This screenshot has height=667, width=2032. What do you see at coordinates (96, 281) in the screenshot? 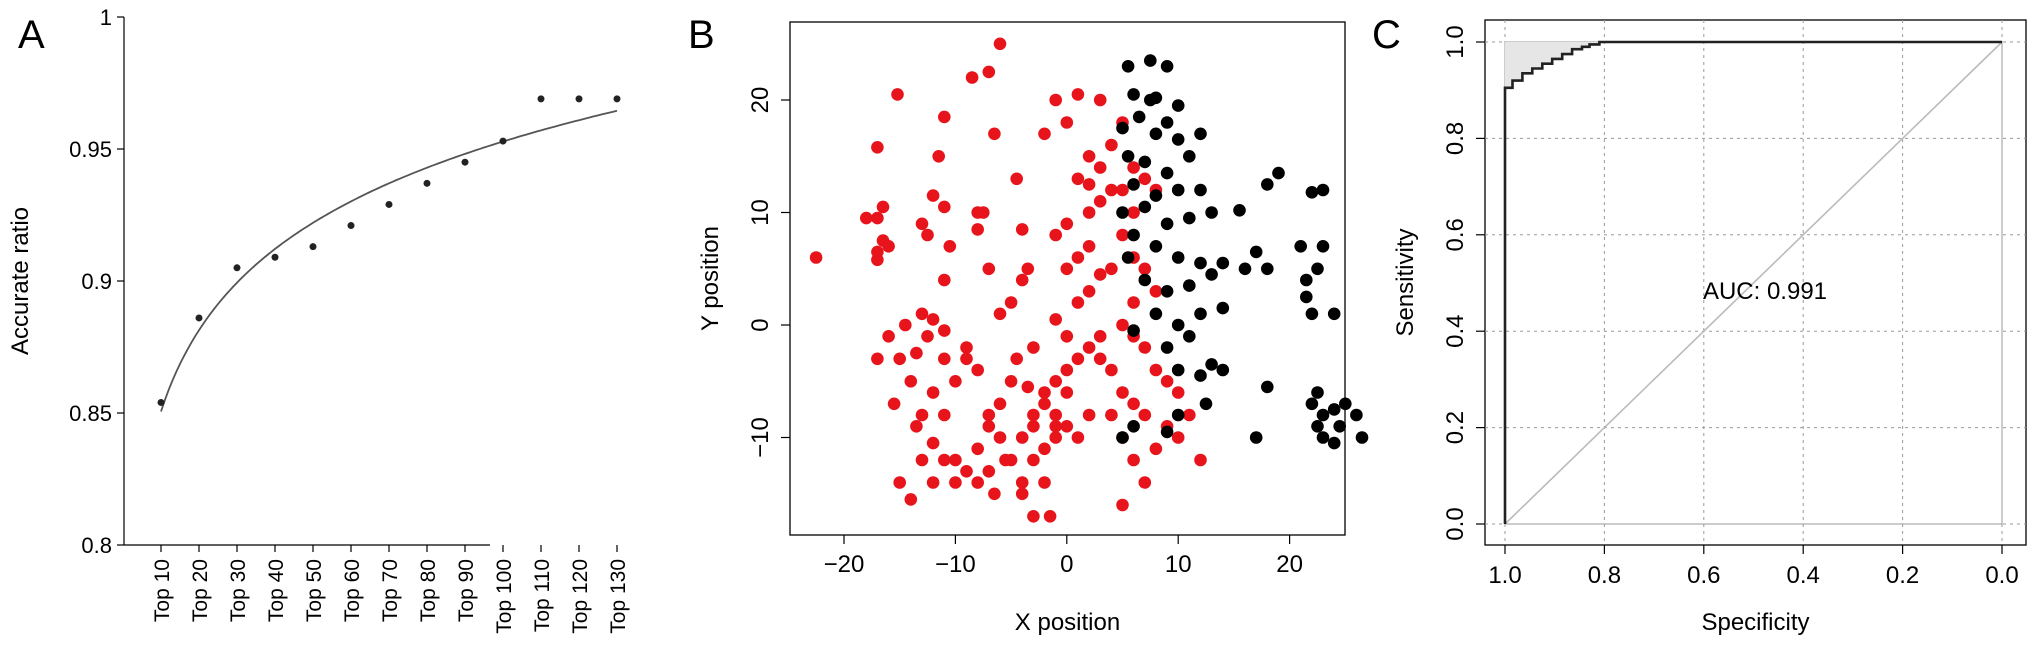
I see `y-tick-label: 0.9` at bounding box center [96, 281].